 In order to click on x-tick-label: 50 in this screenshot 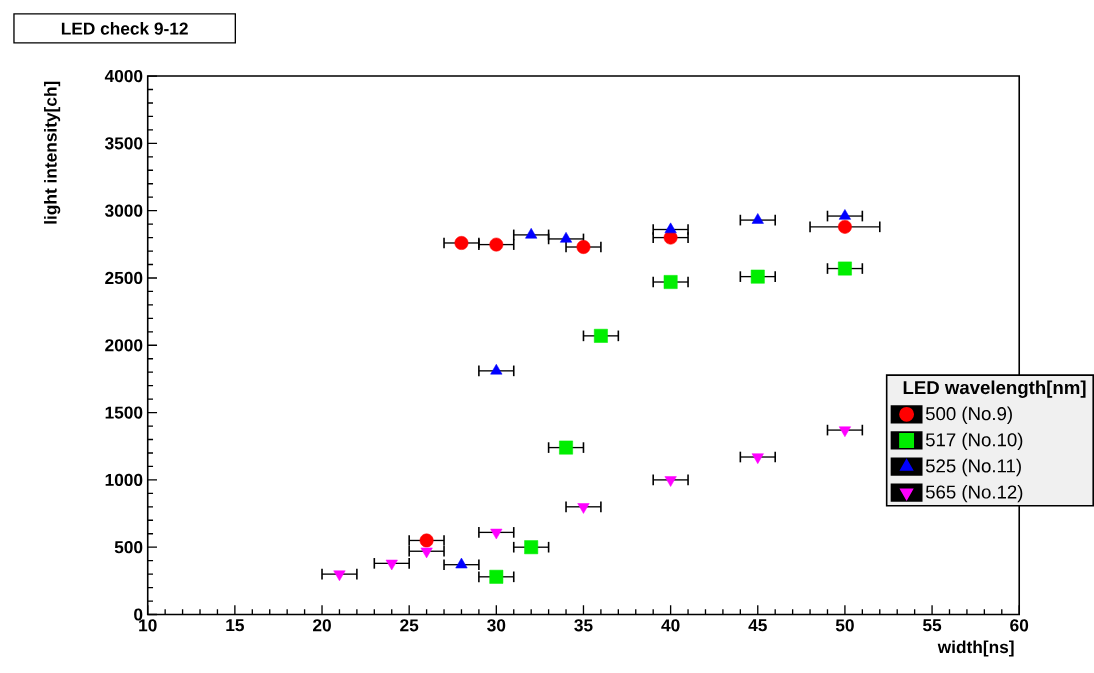, I will do `click(844, 625)`.